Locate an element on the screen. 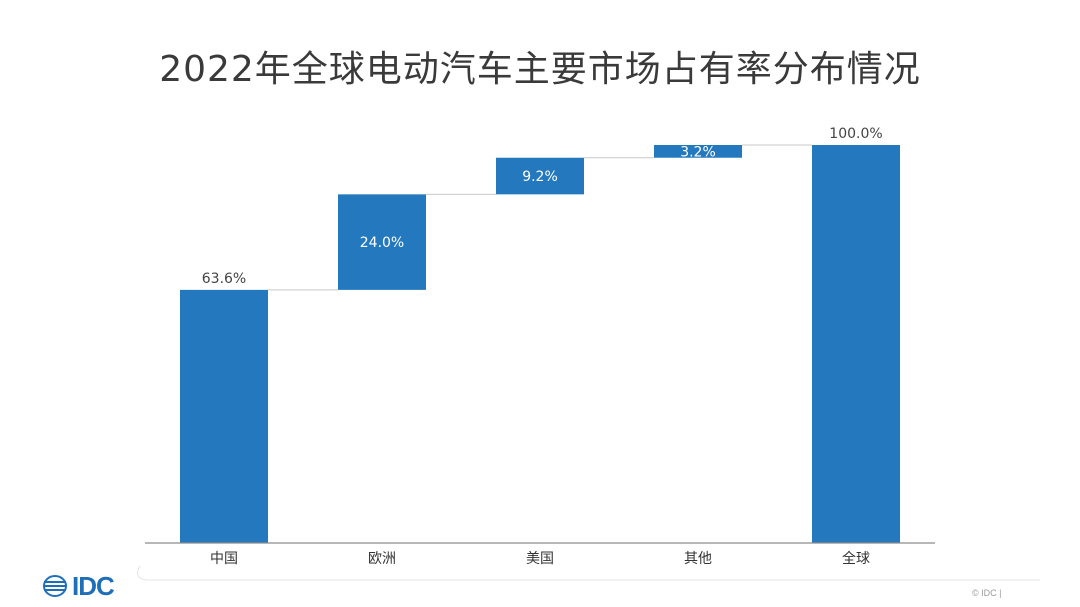  idc-globe-icon is located at coordinates (55, 586).